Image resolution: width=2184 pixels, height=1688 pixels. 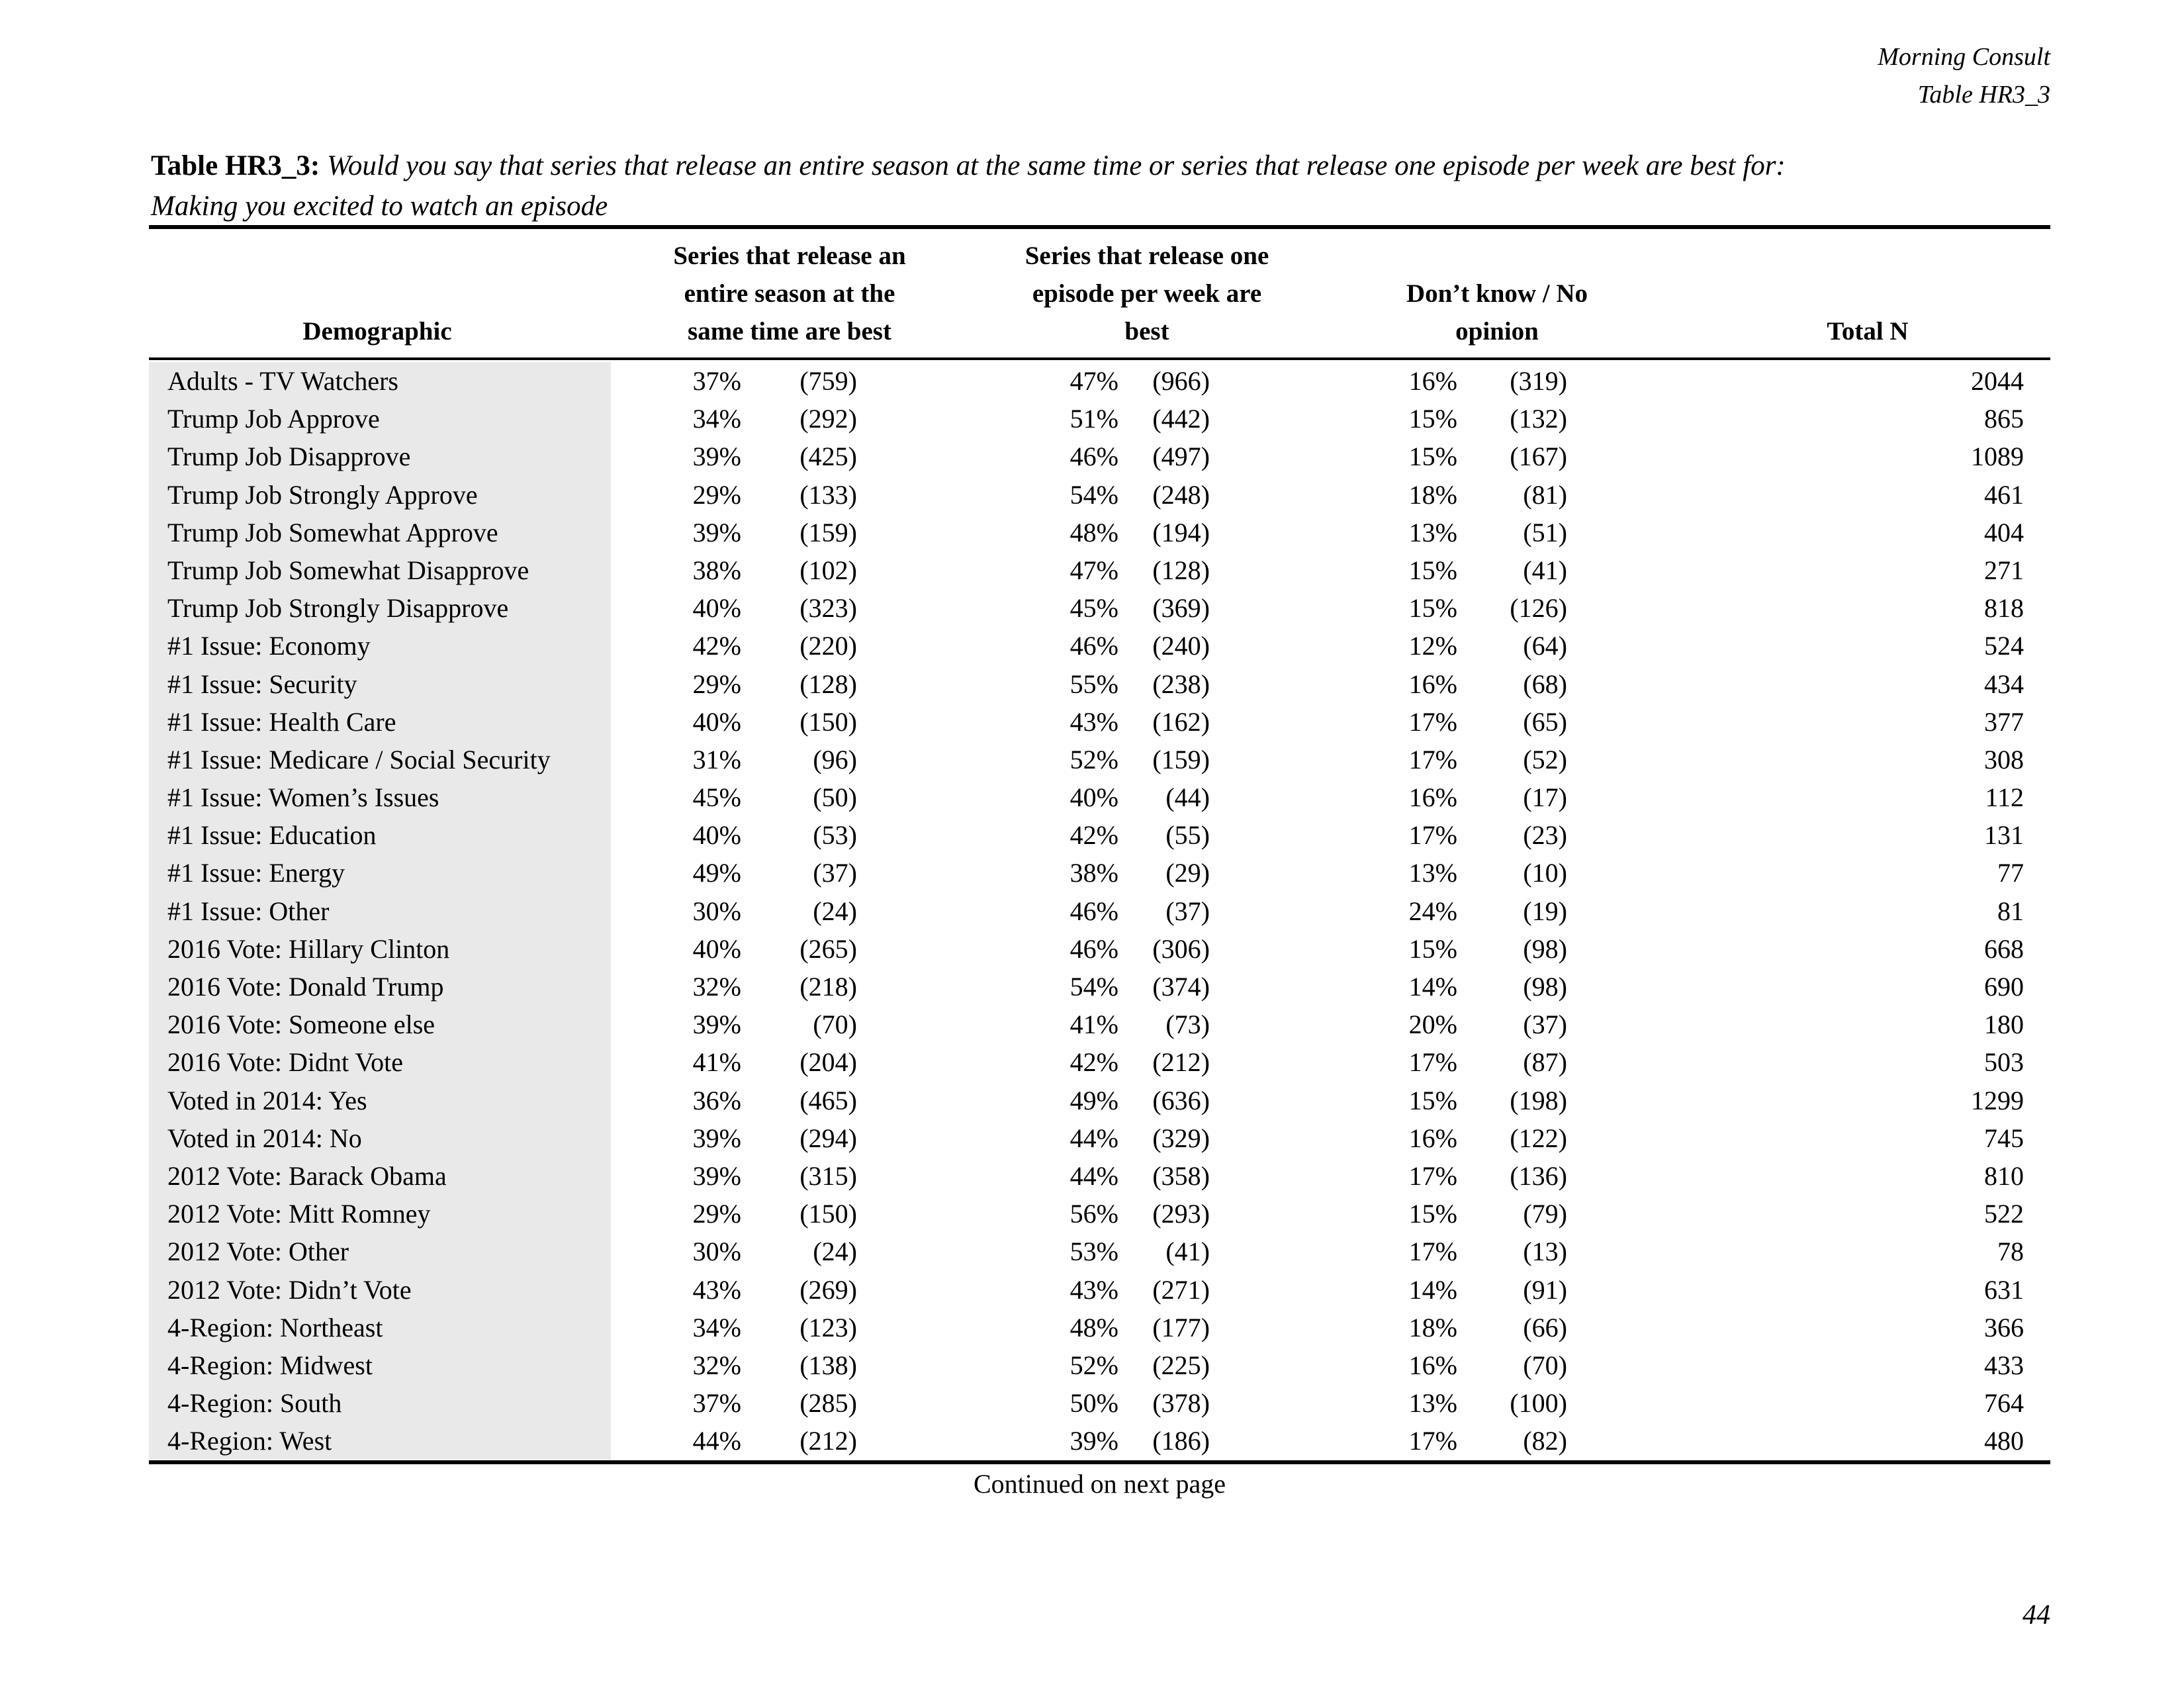 I want to click on total-n-value: 377, so click(x=2004, y=721).